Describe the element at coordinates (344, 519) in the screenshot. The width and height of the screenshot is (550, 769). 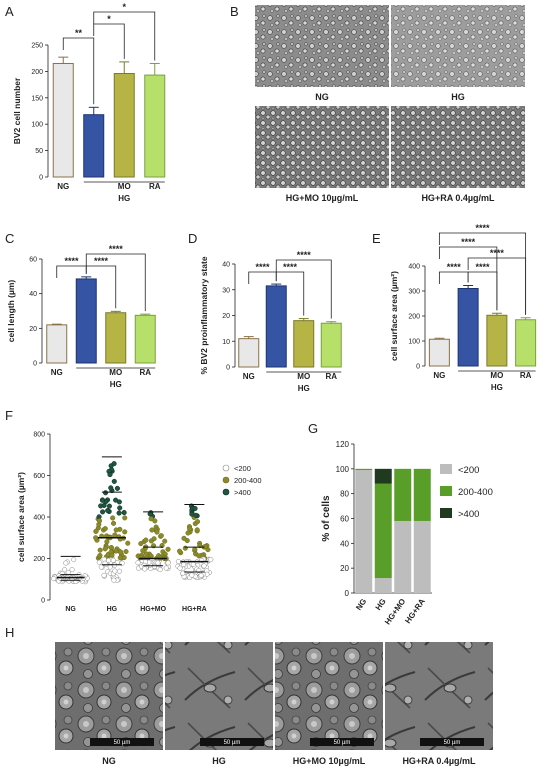
I see `y-tick-label: 60` at that location.